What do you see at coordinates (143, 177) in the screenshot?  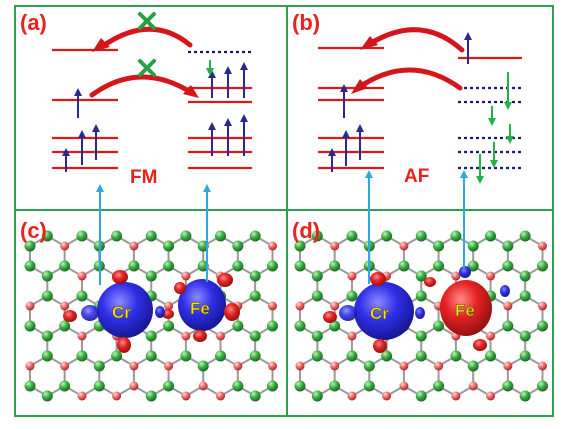 I see `state-label-fm: FM` at bounding box center [143, 177].